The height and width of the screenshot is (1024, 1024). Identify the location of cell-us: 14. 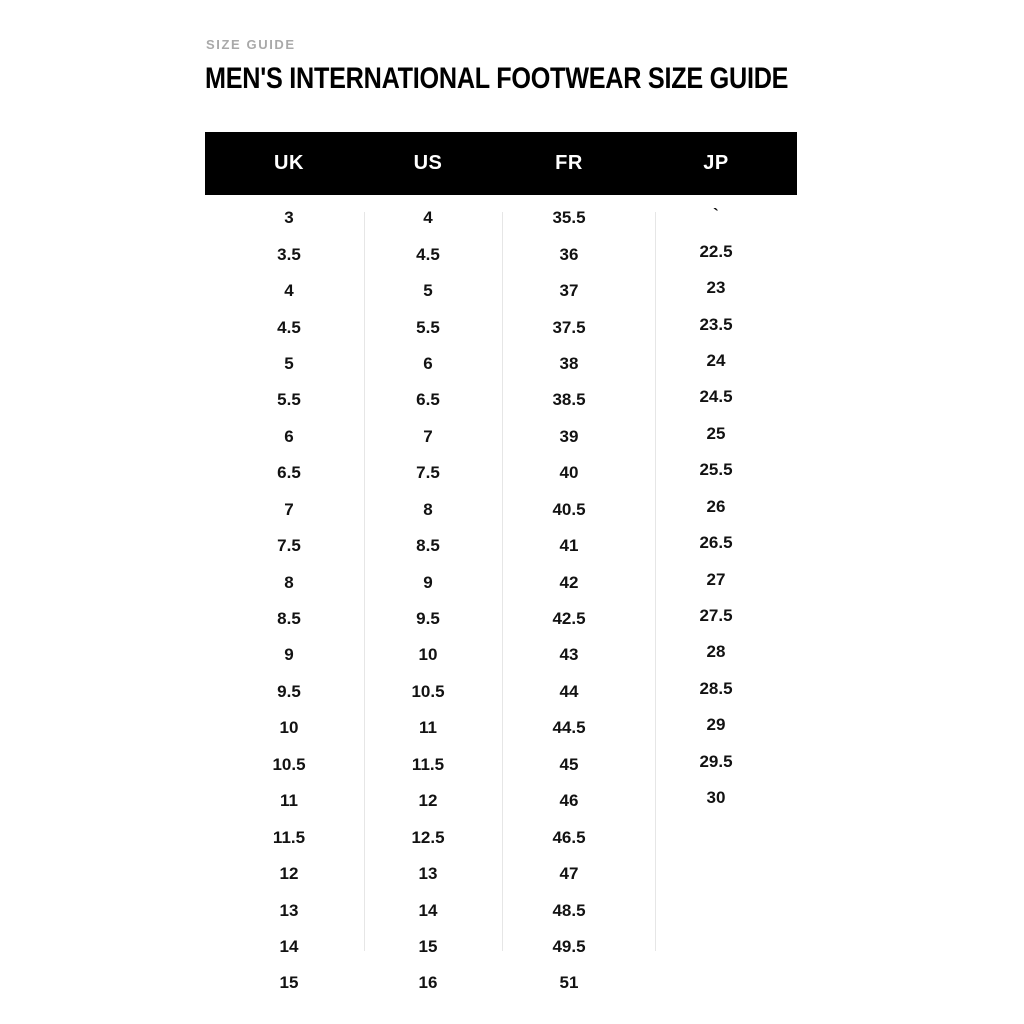
(428, 910).